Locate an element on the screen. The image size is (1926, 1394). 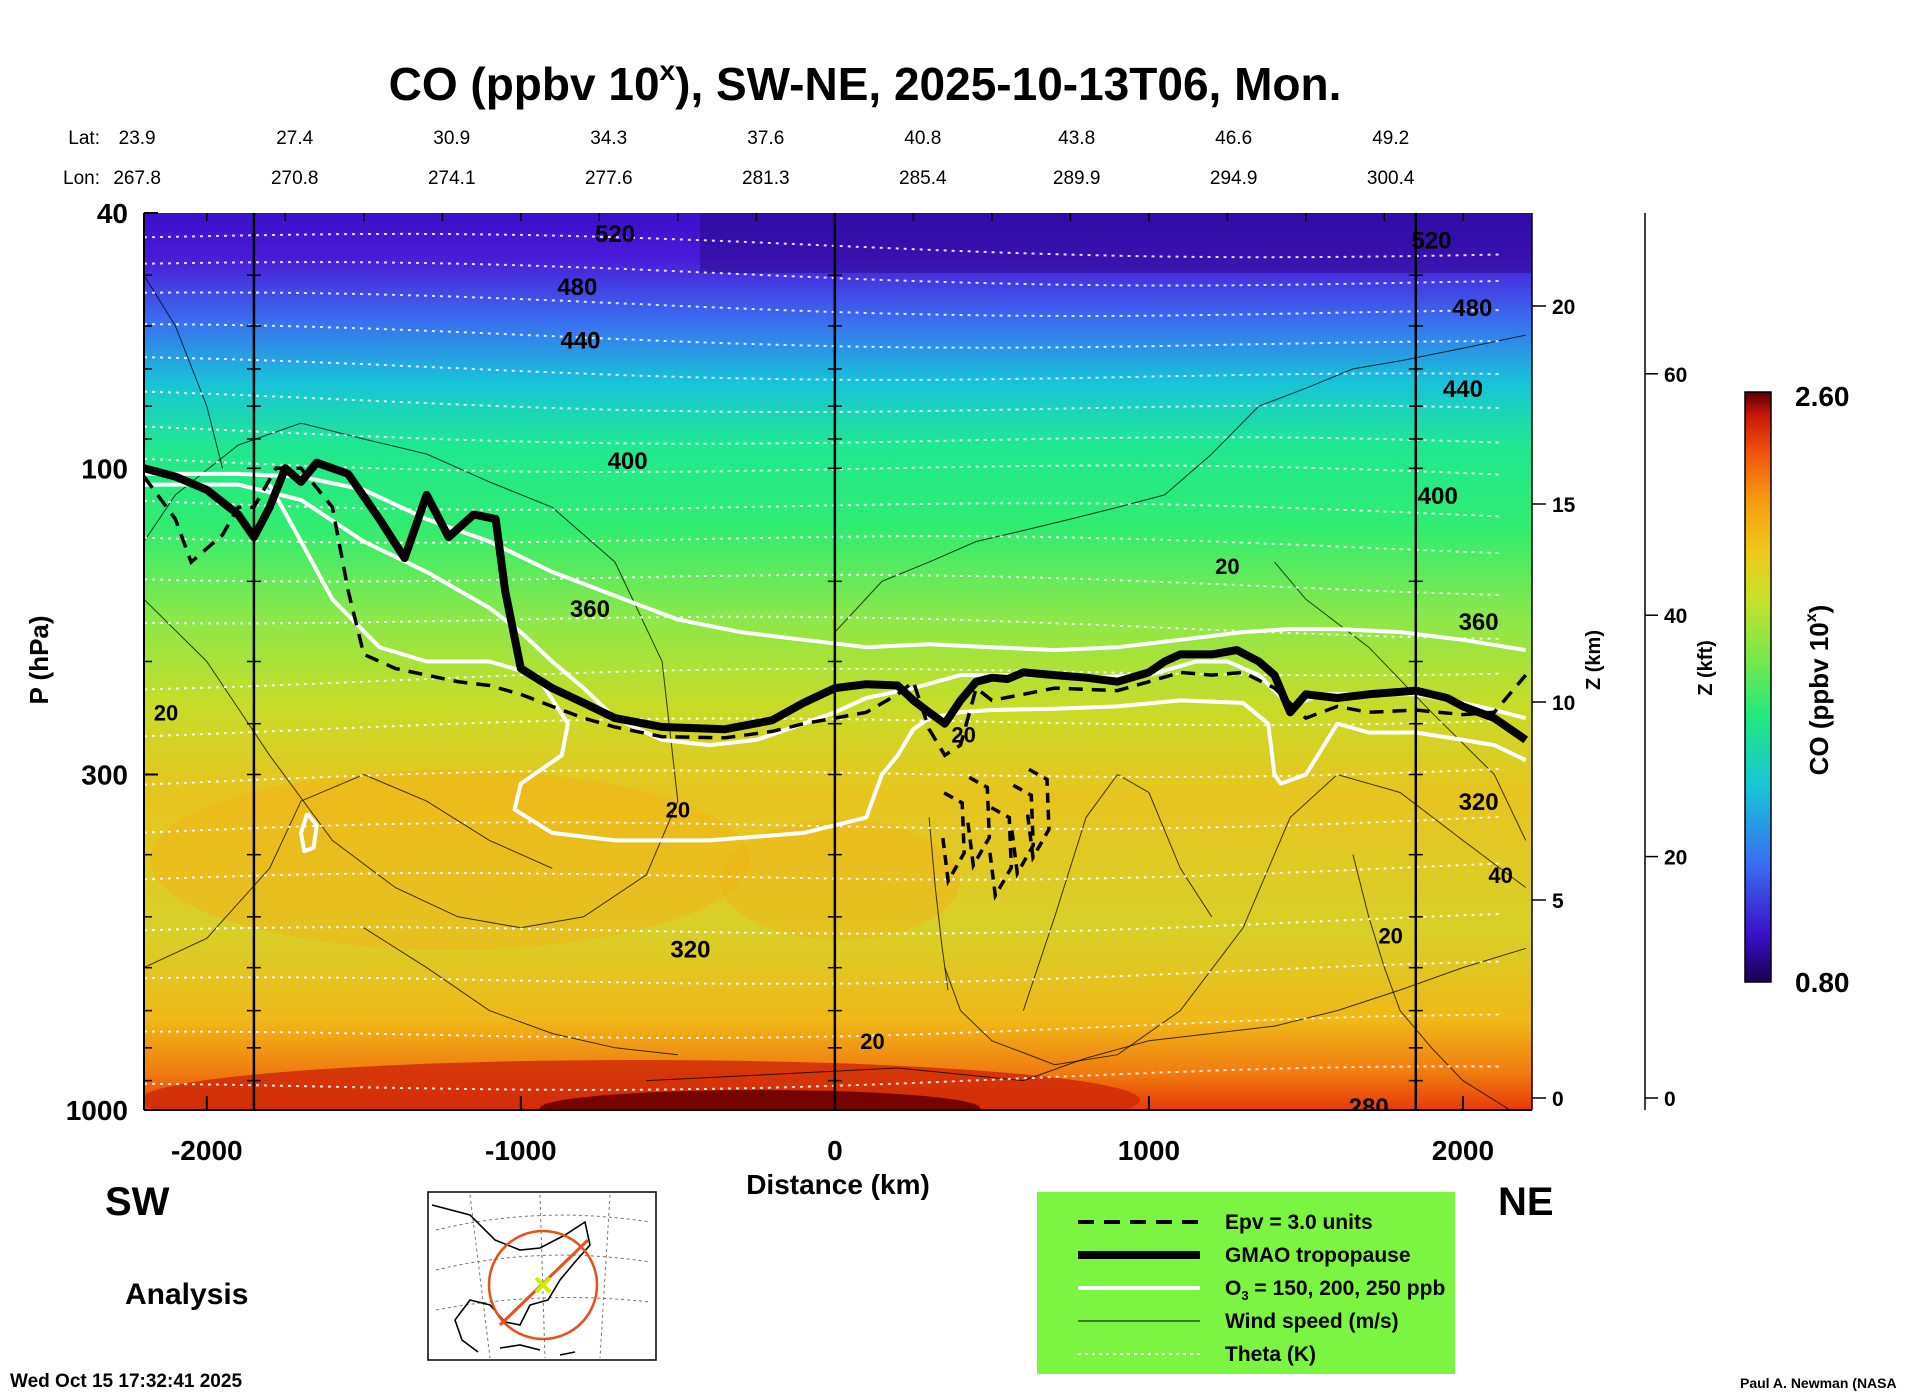
lon-value: 281.3 is located at coordinates (766, 178).